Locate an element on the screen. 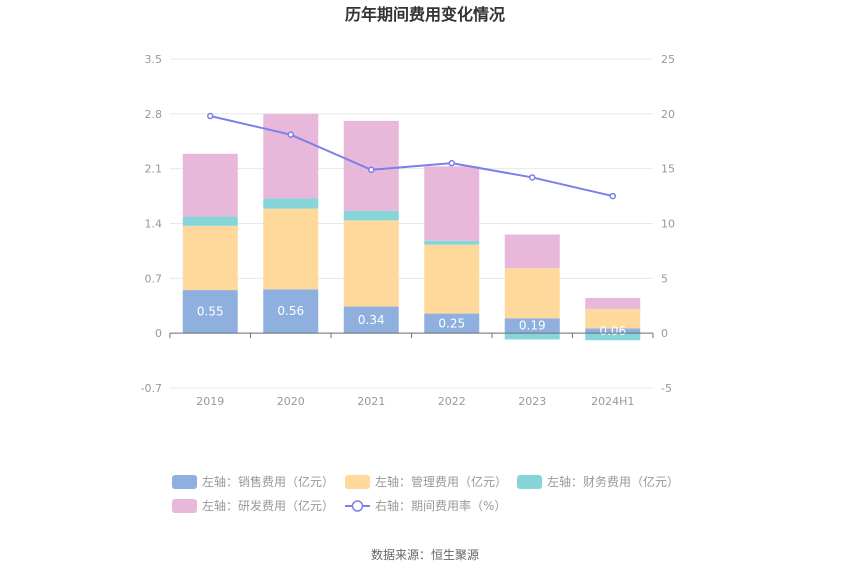 Image resolution: width=850 pixels, height=575 pixels. bar-data-label: 0.56 is located at coordinates (290, 311).